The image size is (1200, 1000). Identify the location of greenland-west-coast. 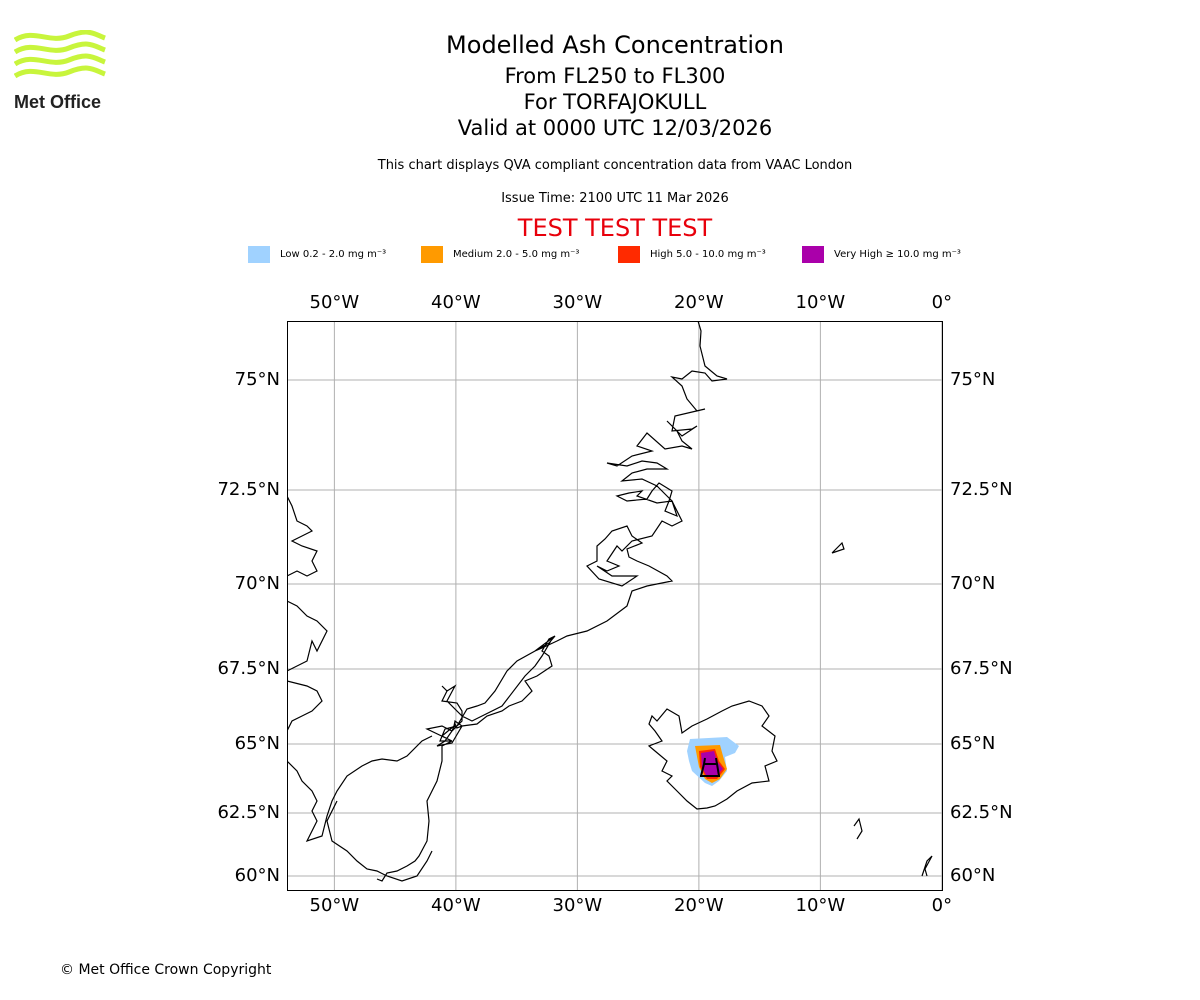
(360, 688).